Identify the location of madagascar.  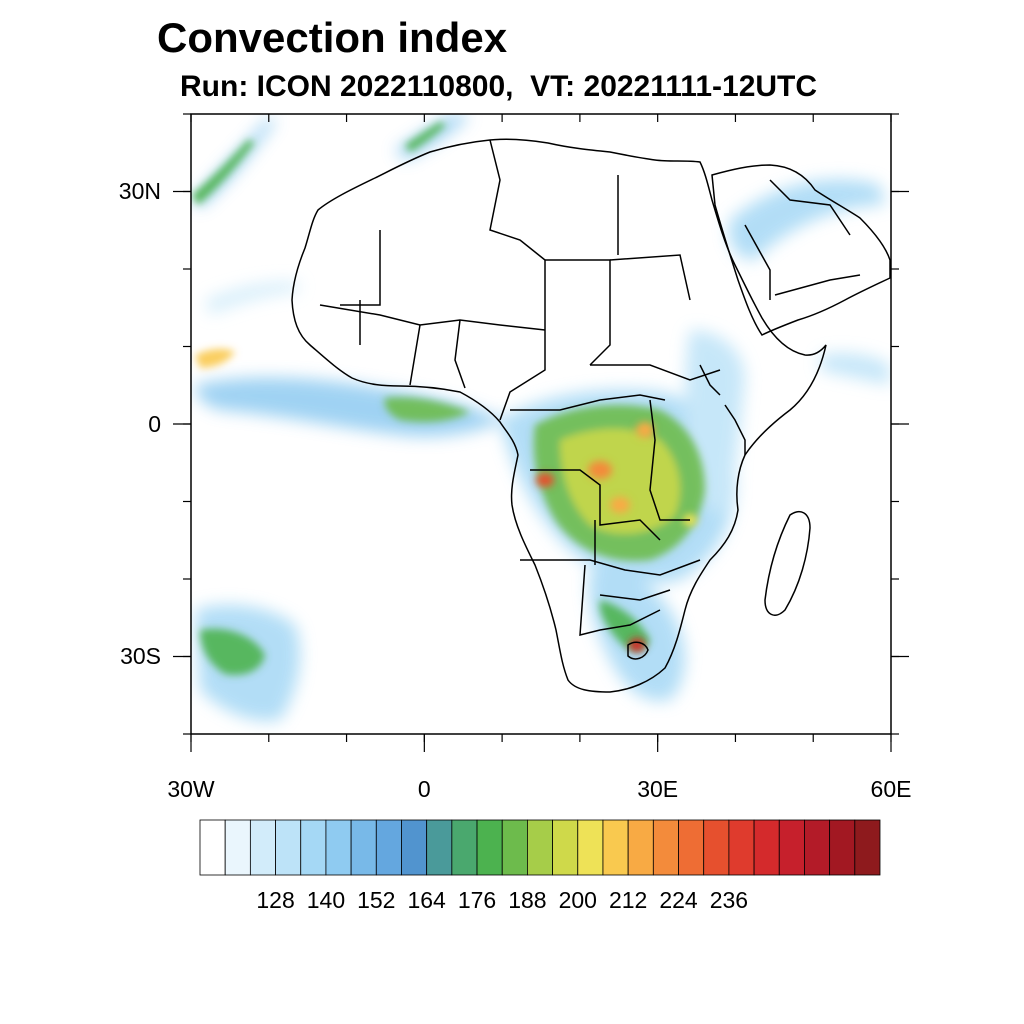
(787, 563).